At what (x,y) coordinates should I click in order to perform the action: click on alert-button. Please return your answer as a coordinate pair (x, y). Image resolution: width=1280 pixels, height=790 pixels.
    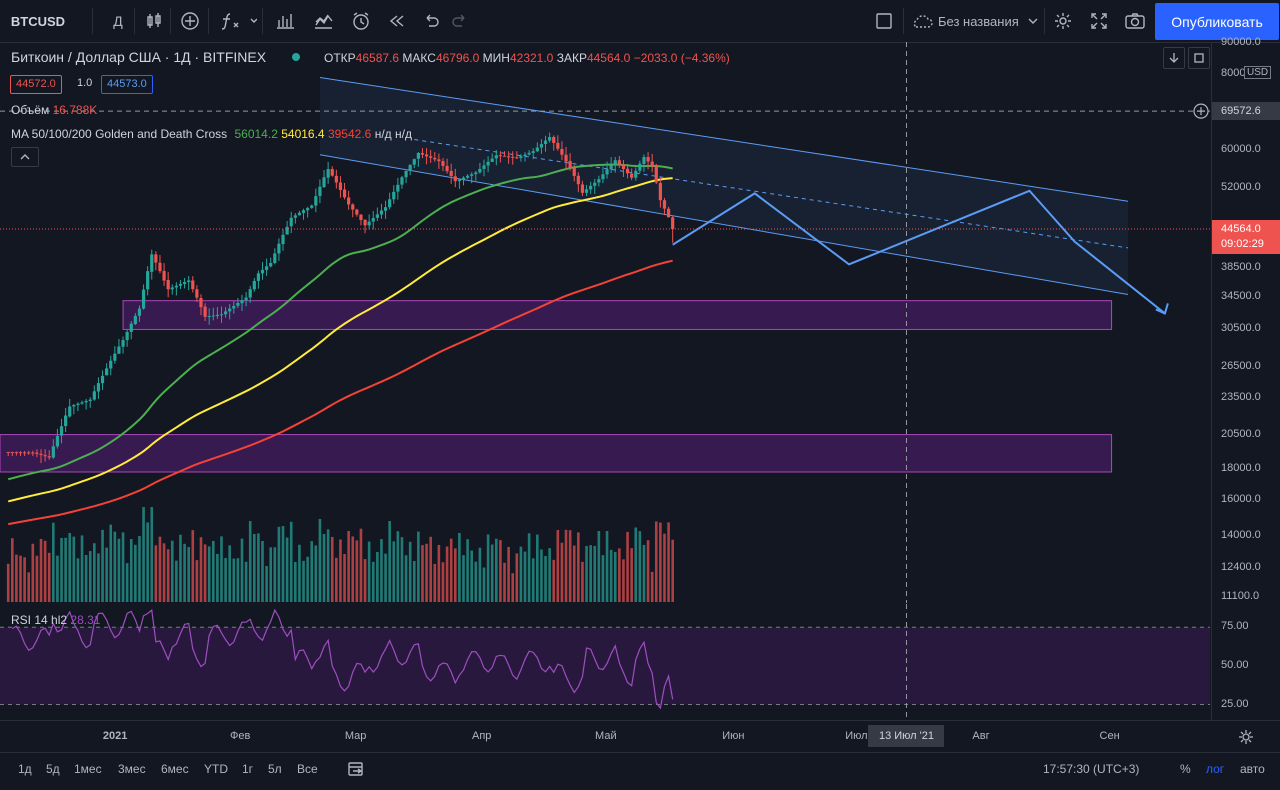
    Looking at the image, I should click on (361, 21).